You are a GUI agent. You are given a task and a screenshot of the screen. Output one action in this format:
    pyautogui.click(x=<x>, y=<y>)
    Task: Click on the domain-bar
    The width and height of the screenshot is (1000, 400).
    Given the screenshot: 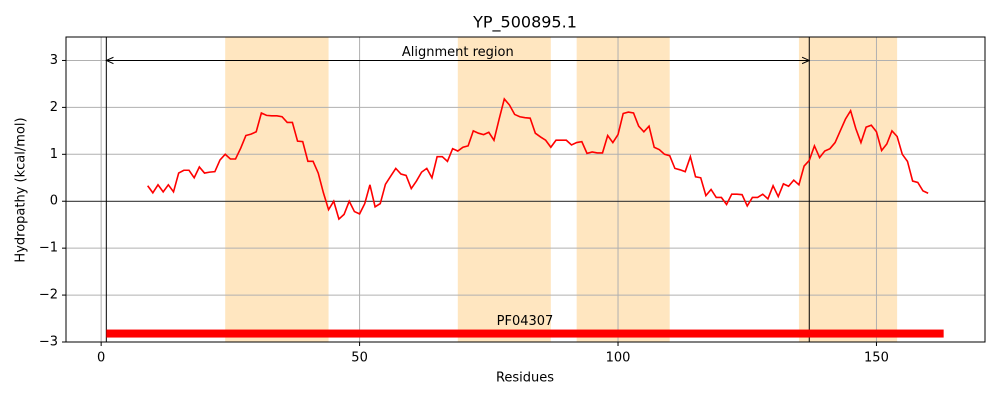 What is the action you would take?
    pyautogui.click(x=525, y=333)
    